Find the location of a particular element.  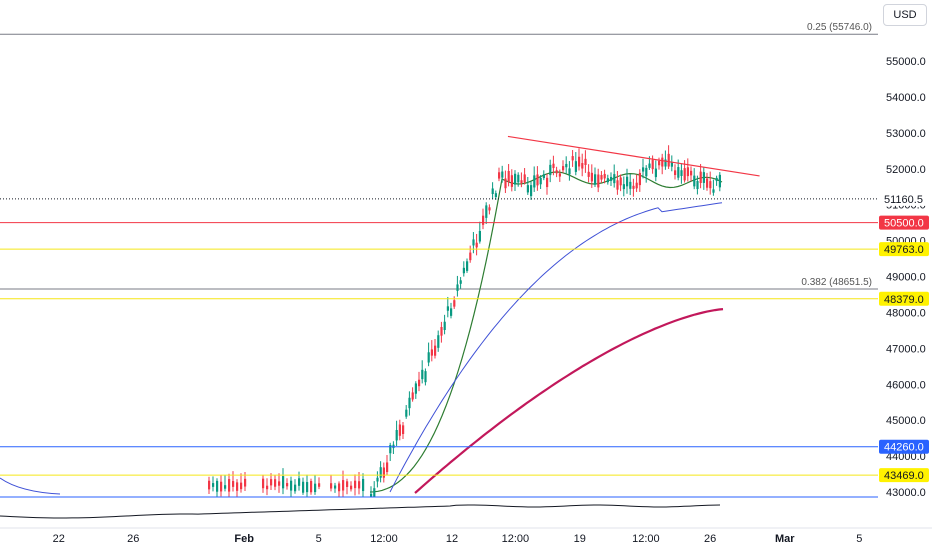

time-tick-label: 19 is located at coordinates (580, 539).